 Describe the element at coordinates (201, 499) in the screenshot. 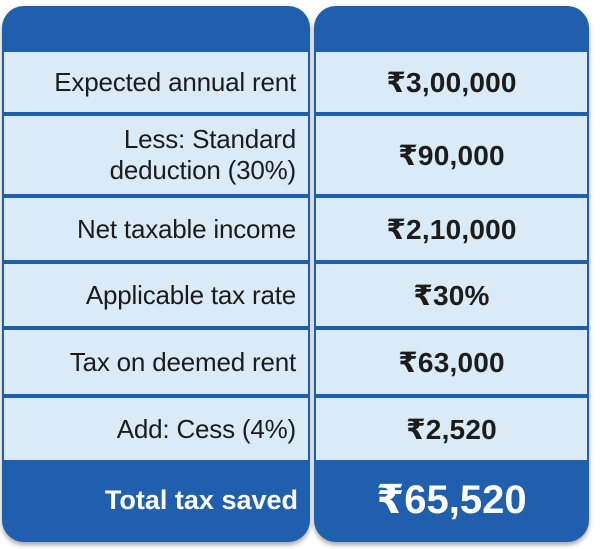

I see `total-label: Total tax saved` at that location.